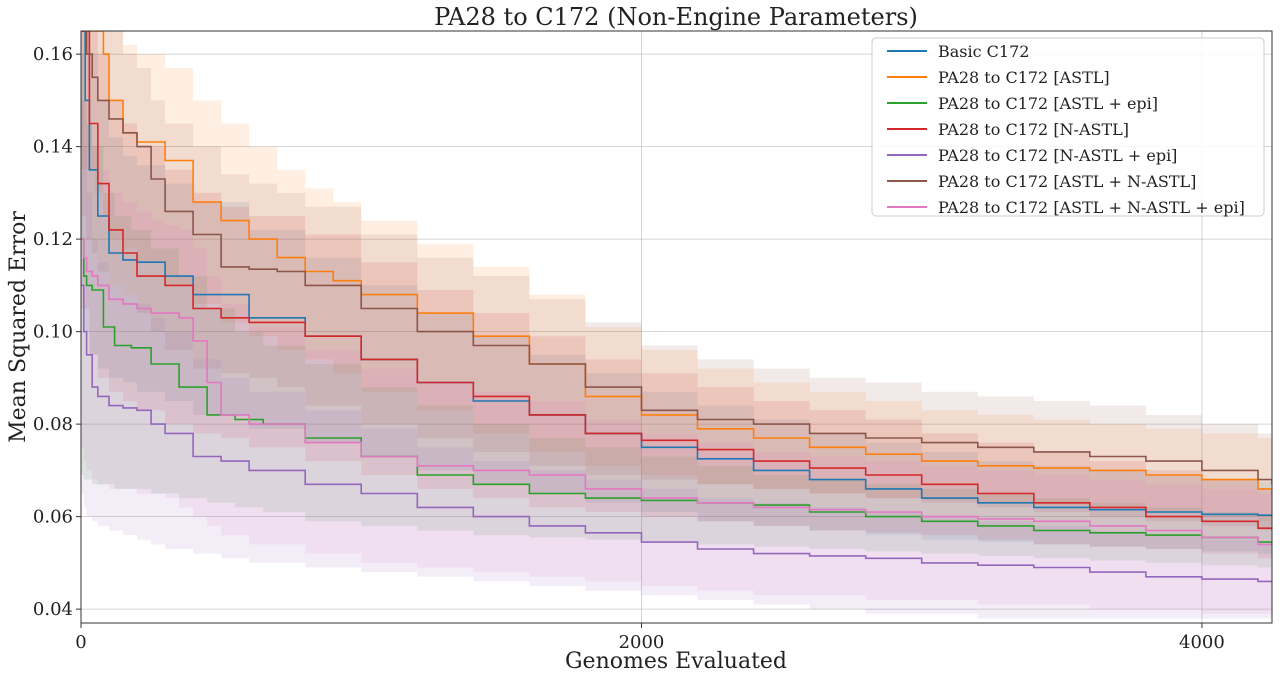 The width and height of the screenshot is (1280, 680). I want to click on legend-label-6: PA28 to C172 [ASTL + N-ASTL + epi], so click(1091, 207).